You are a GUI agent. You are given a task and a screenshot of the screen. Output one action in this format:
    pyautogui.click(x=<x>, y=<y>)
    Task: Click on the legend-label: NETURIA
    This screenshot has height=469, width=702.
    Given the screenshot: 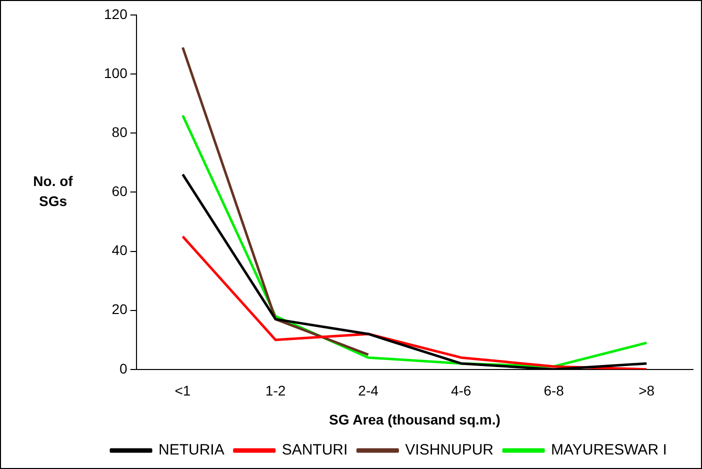 What is the action you would take?
    pyautogui.click(x=191, y=450)
    